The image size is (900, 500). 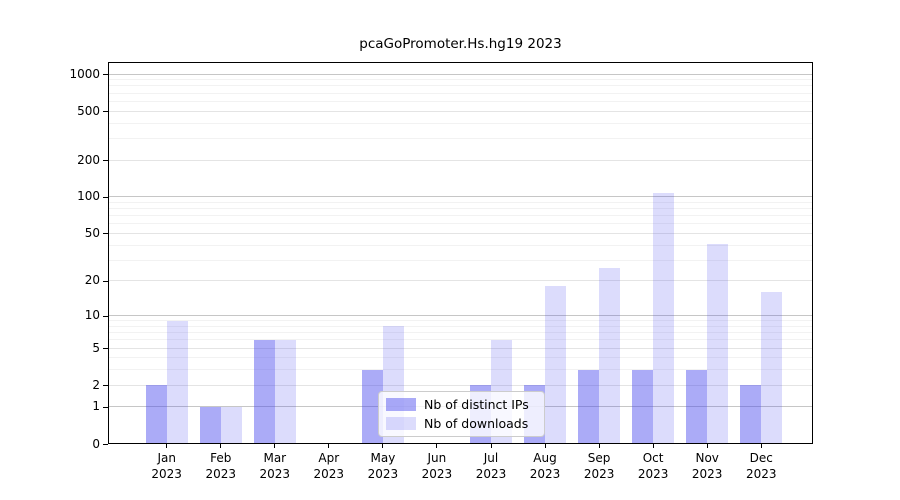 What do you see at coordinates (96, 347) in the screenshot?
I see `y-tick-label-5: 5` at bounding box center [96, 347].